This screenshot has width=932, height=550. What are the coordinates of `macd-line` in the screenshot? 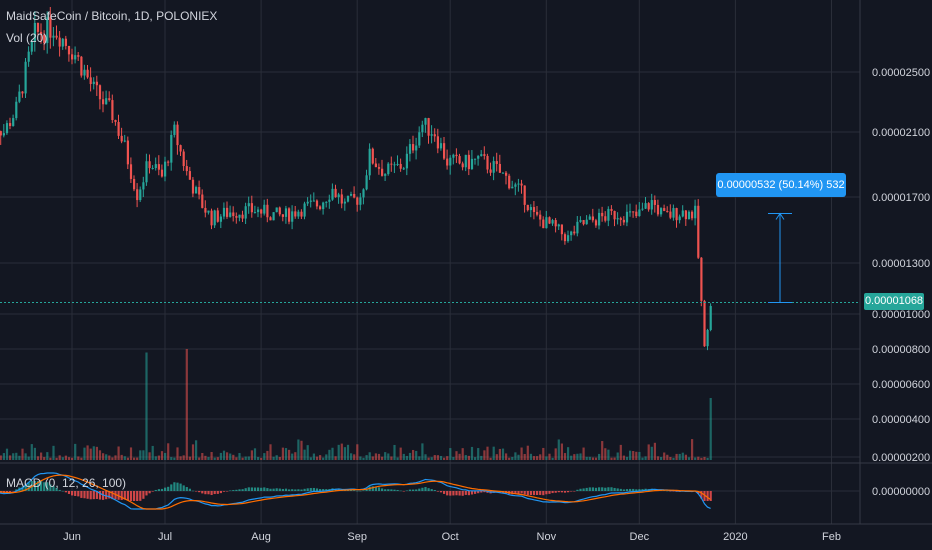 It's located at (355, 491).